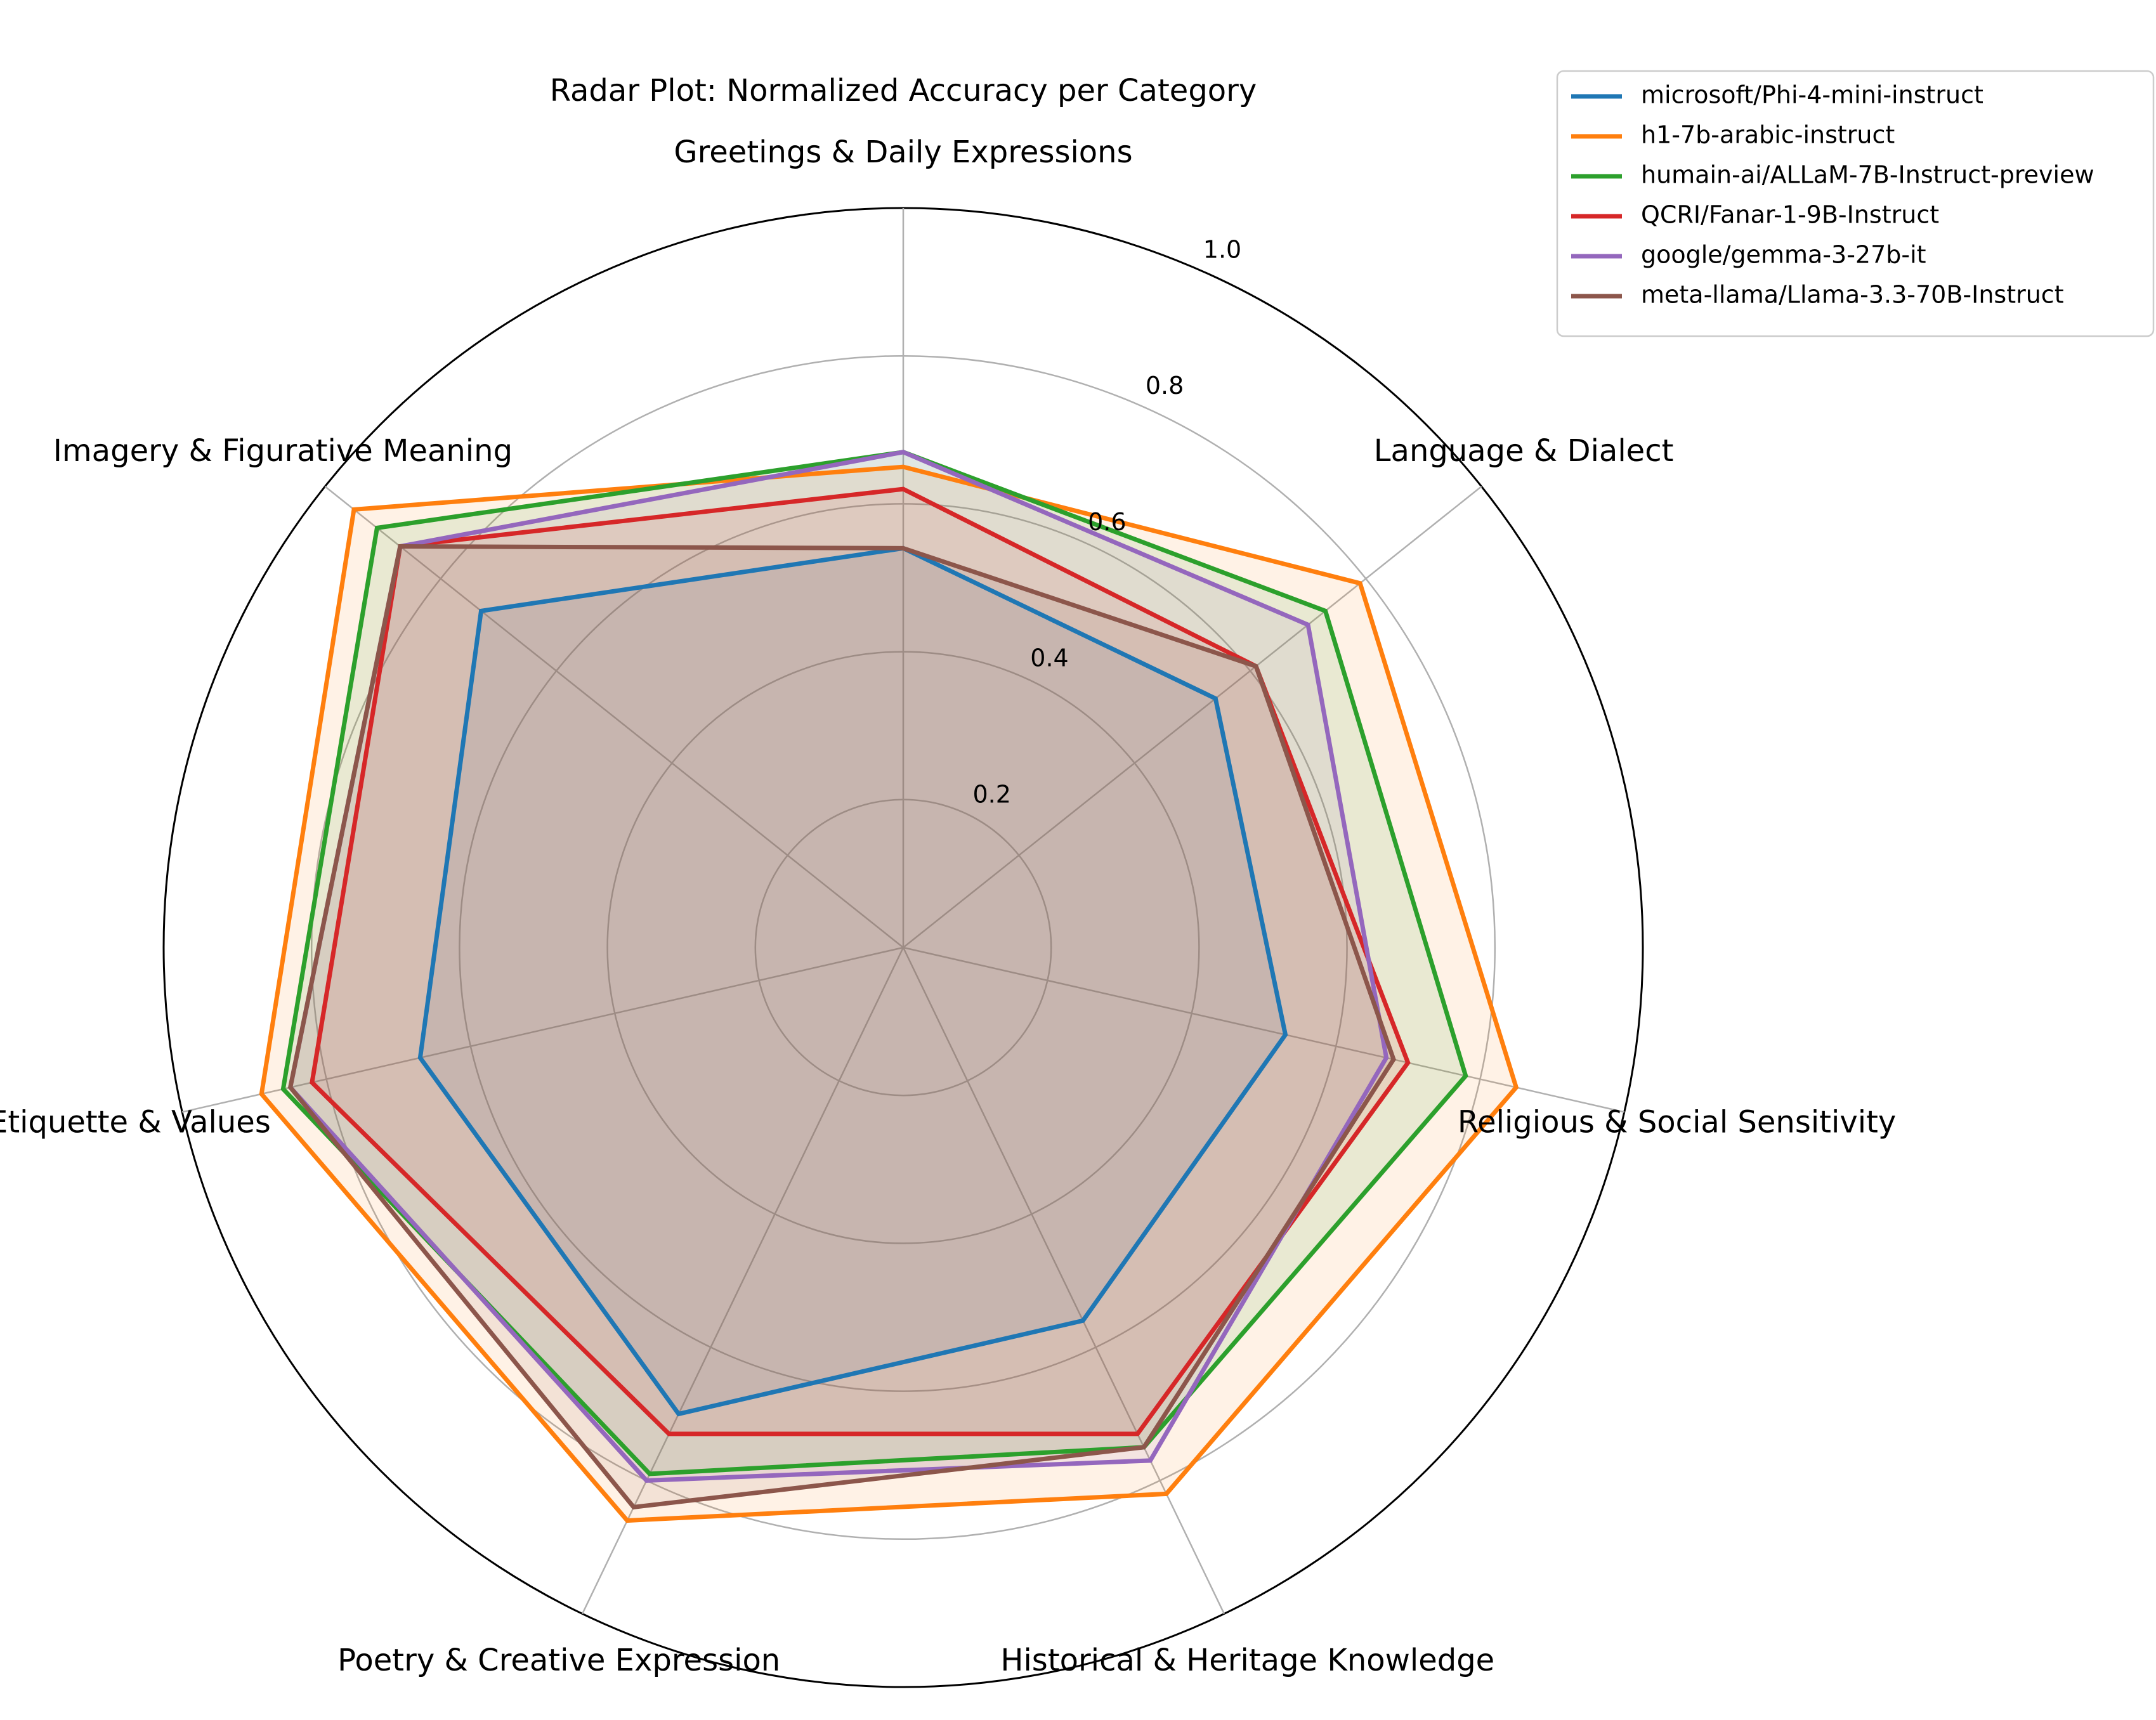 This screenshot has width=2156, height=1720. Describe the element at coordinates (1867, 175) in the screenshot. I see `legend-entry-2: humain-ai/ALLaM-7B-Instruct-preview` at that location.